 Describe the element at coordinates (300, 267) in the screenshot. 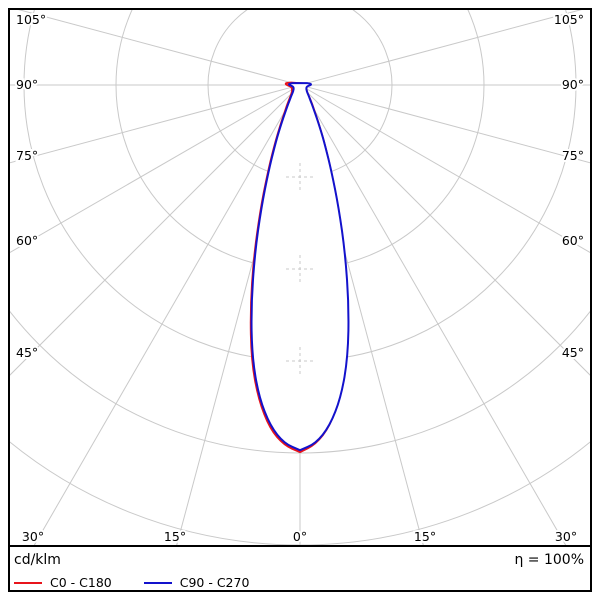

I see `curve-c90-c270` at that location.